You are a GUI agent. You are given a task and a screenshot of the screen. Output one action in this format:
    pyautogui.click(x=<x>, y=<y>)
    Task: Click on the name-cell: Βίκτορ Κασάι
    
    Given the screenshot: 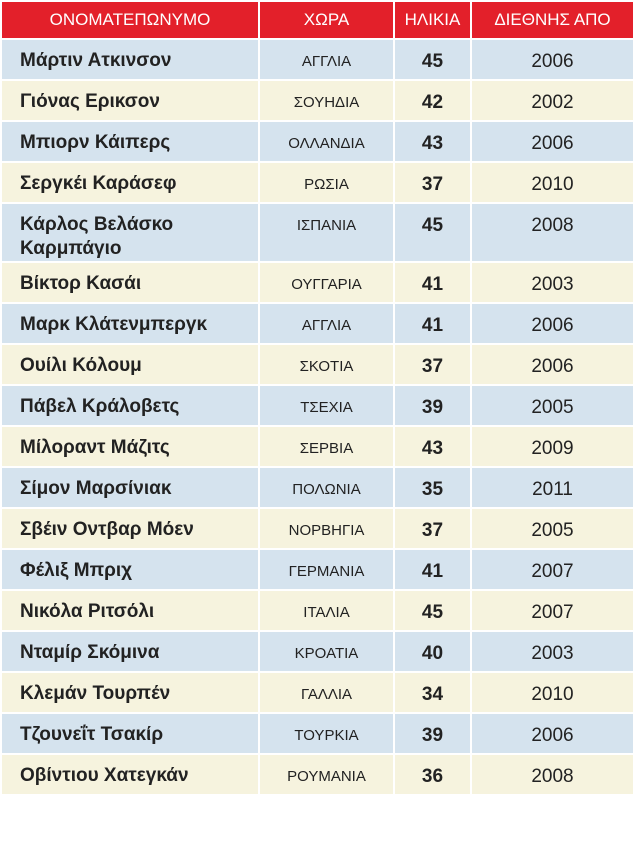 What is the action you would take?
    pyautogui.click(x=130, y=282)
    